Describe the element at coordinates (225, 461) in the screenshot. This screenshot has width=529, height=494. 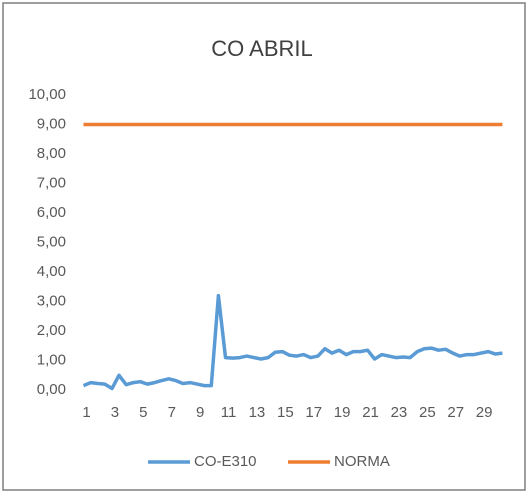
I see `legend-label: CO-E310` at that location.